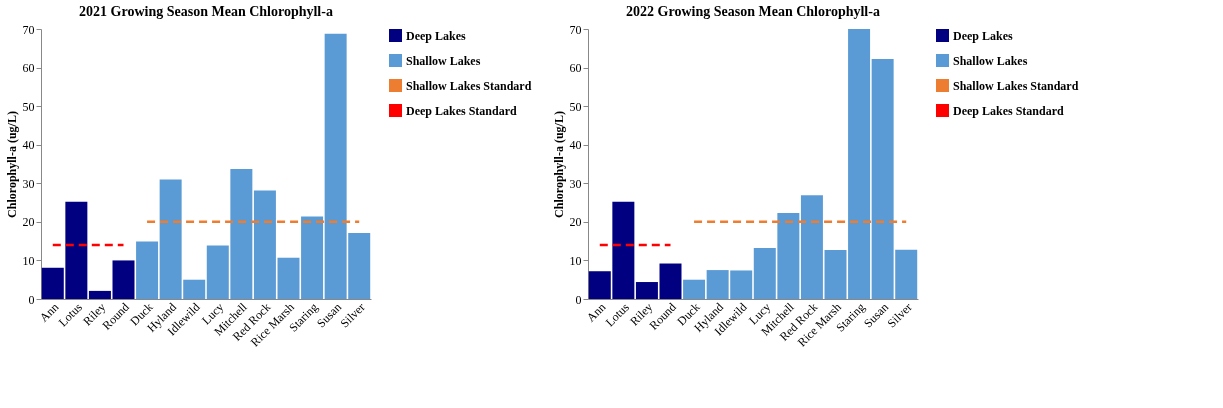 This screenshot has width=1223, height=408. Describe the element at coordinates (206, 11) in the screenshot. I see `chart-title: 2021 Growing Season Mean Chlorophyll-a` at that location.